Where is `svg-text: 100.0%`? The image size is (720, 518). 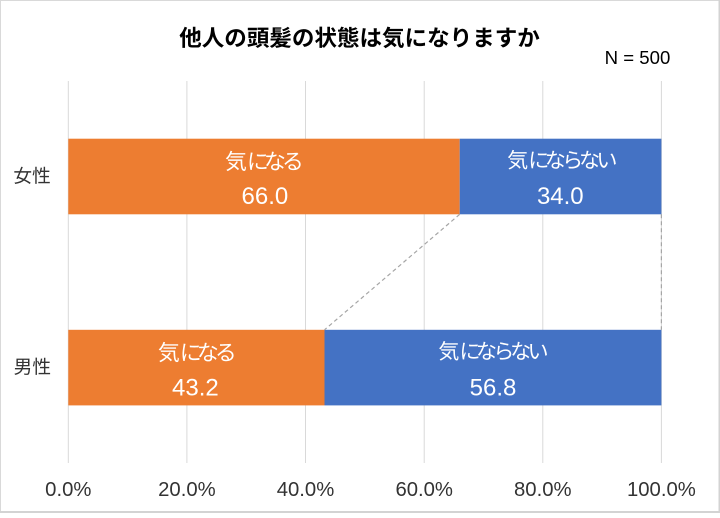 svg-text: 100.0% is located at coordinates (661, 490).